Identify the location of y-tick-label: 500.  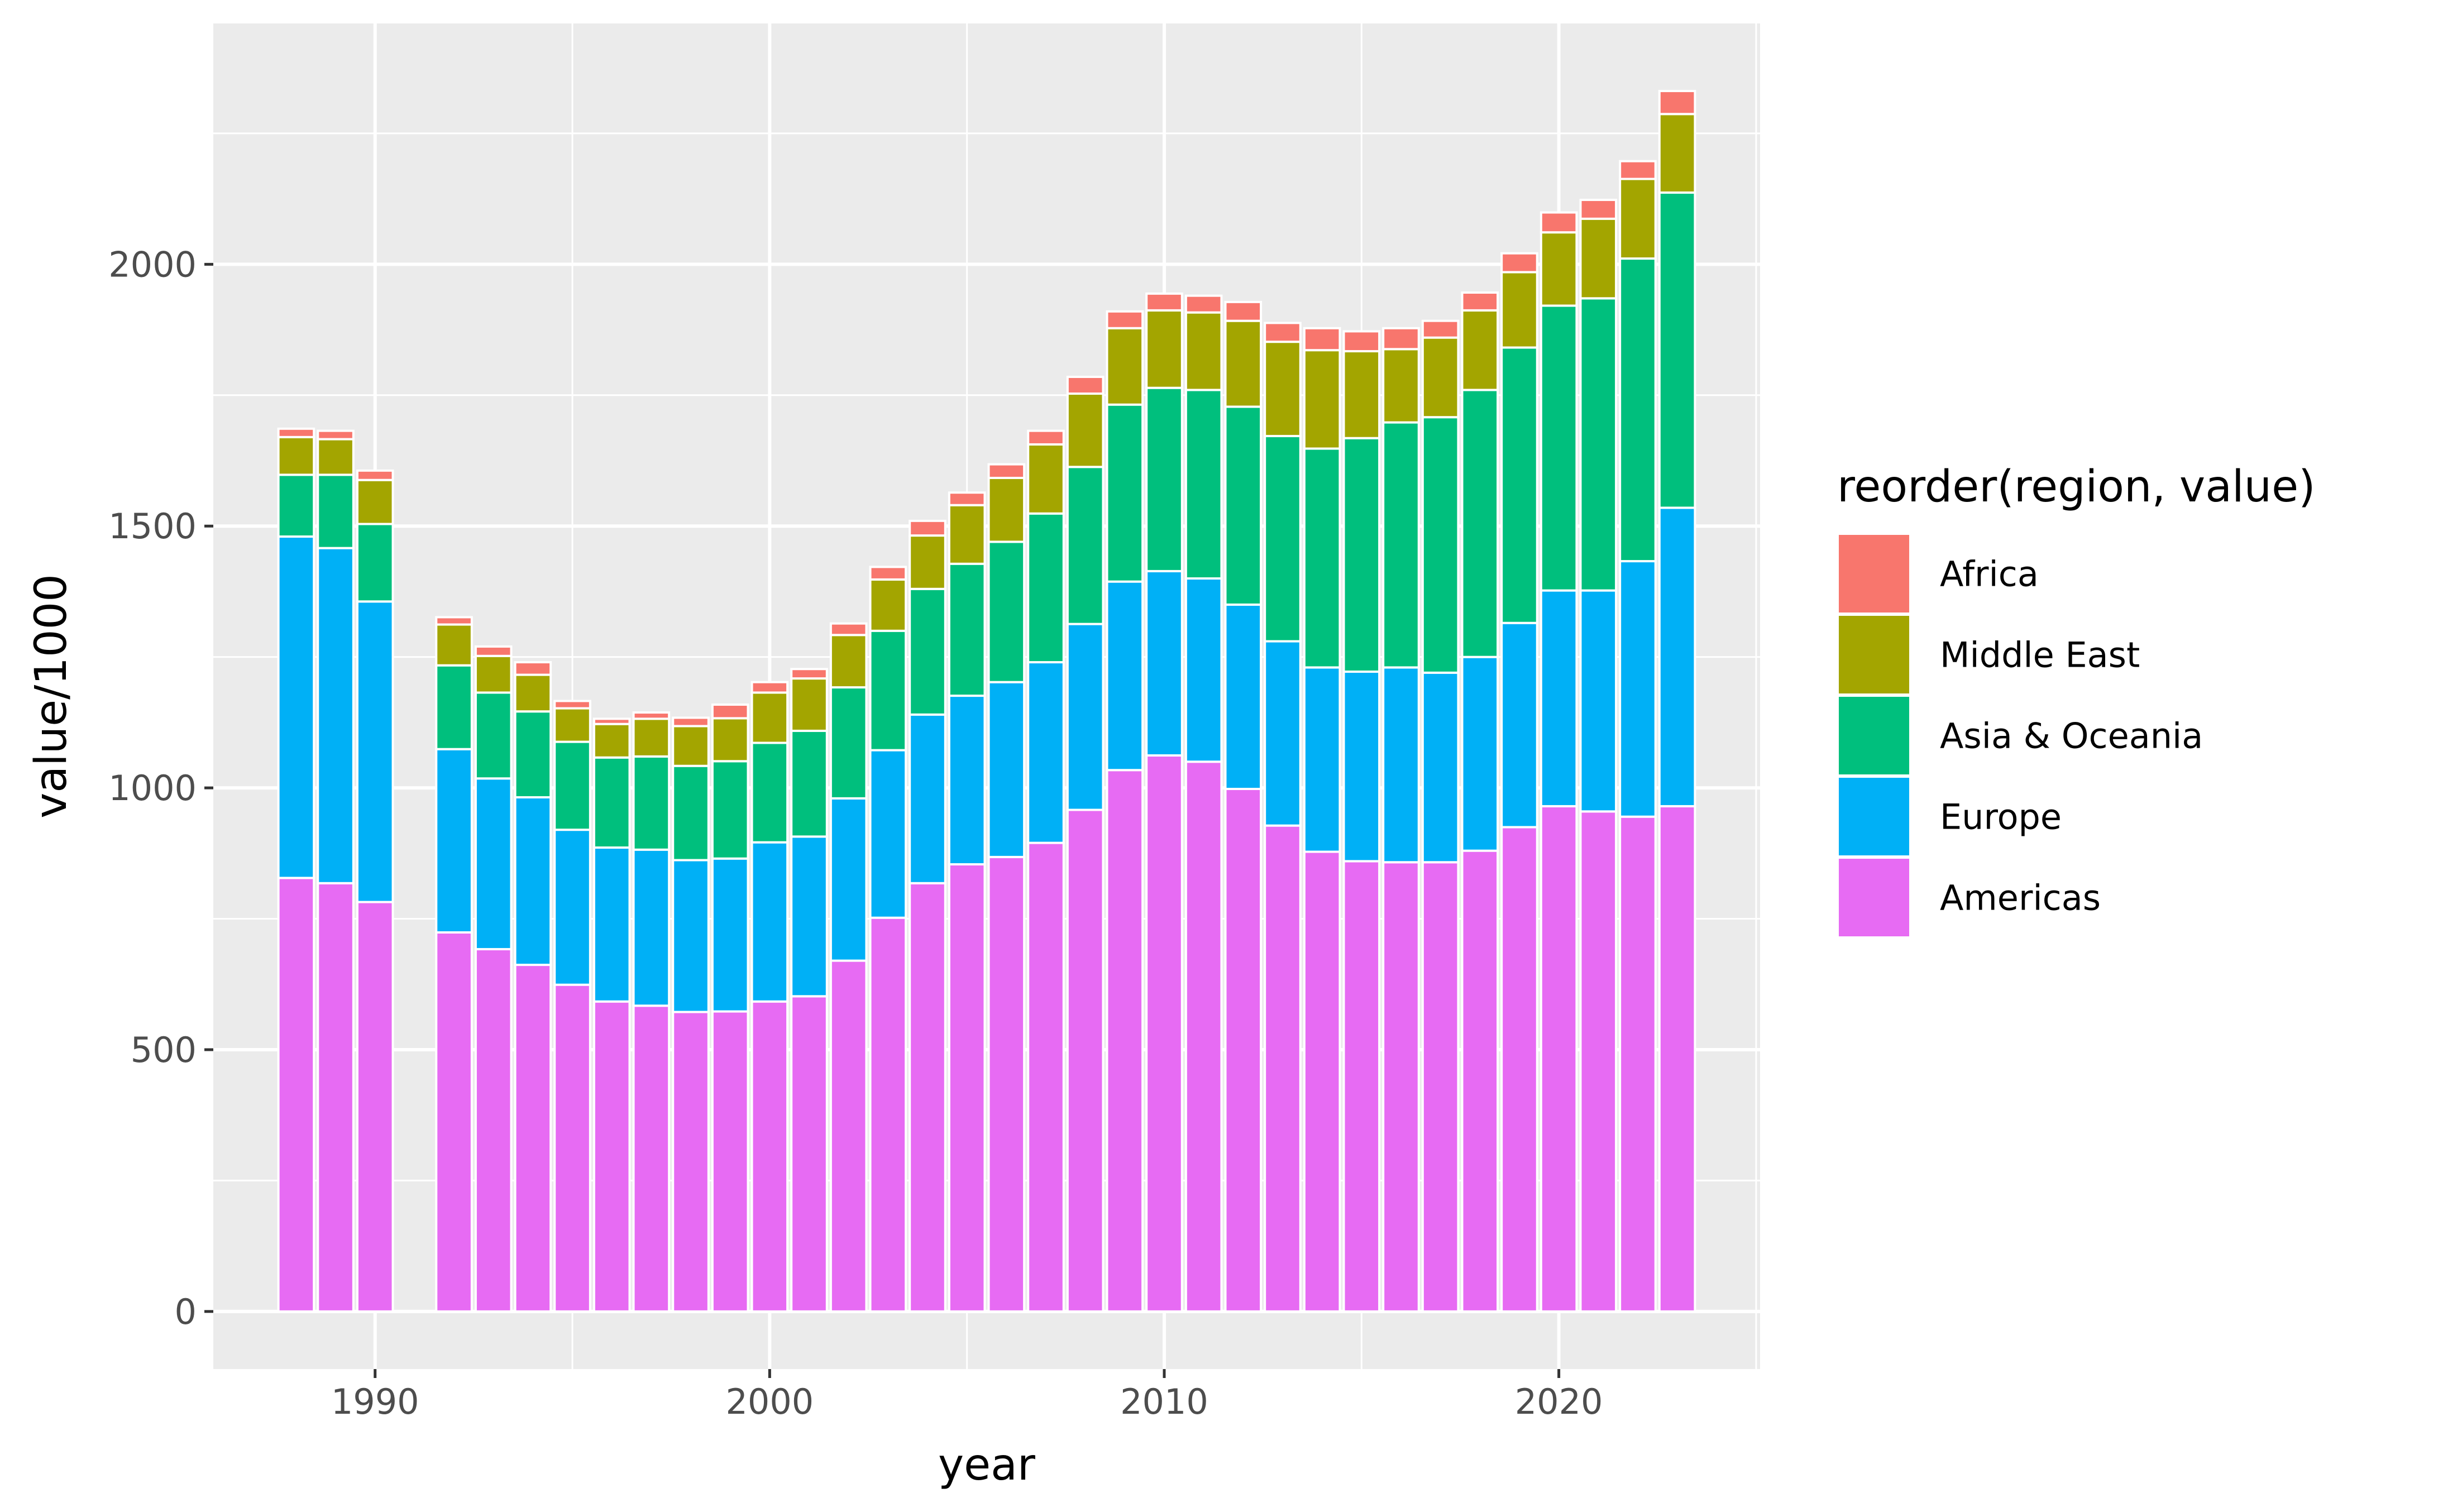
(164, 1050).